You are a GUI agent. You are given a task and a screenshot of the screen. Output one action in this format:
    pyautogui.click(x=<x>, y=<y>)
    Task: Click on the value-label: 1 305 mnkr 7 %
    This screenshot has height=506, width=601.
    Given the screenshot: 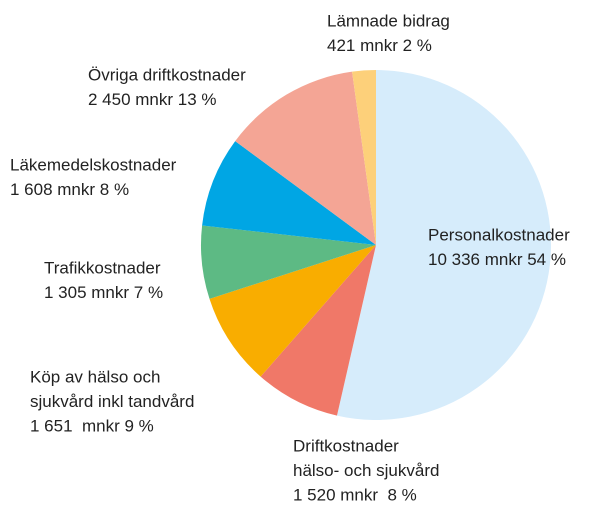 What is the action you would take?
    pyautogui.click(x=103, y=292)
    